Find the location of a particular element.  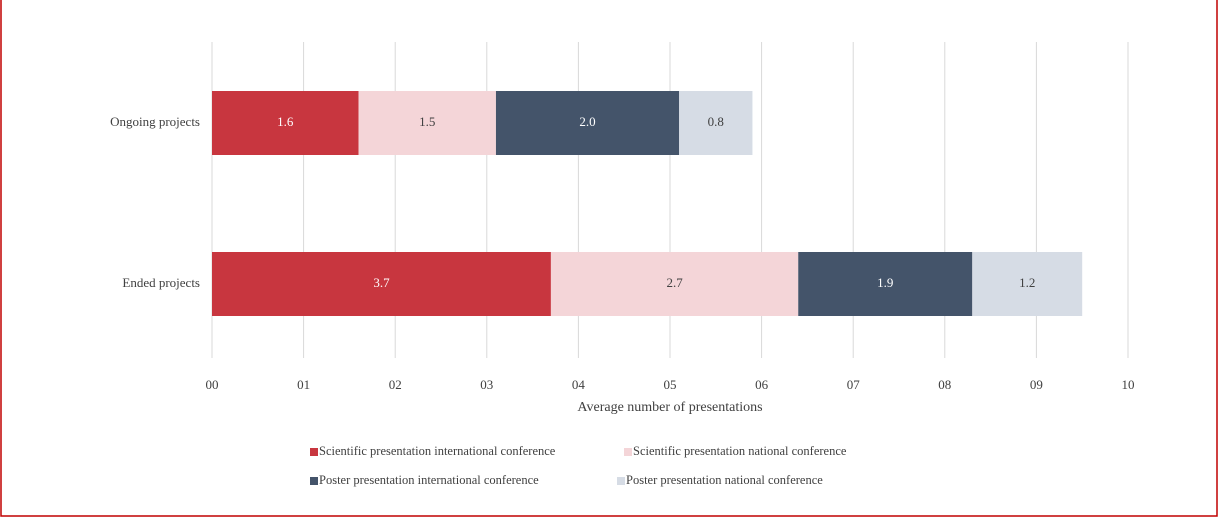

x-tick-label: 03 is located at coordinates (486, 384).